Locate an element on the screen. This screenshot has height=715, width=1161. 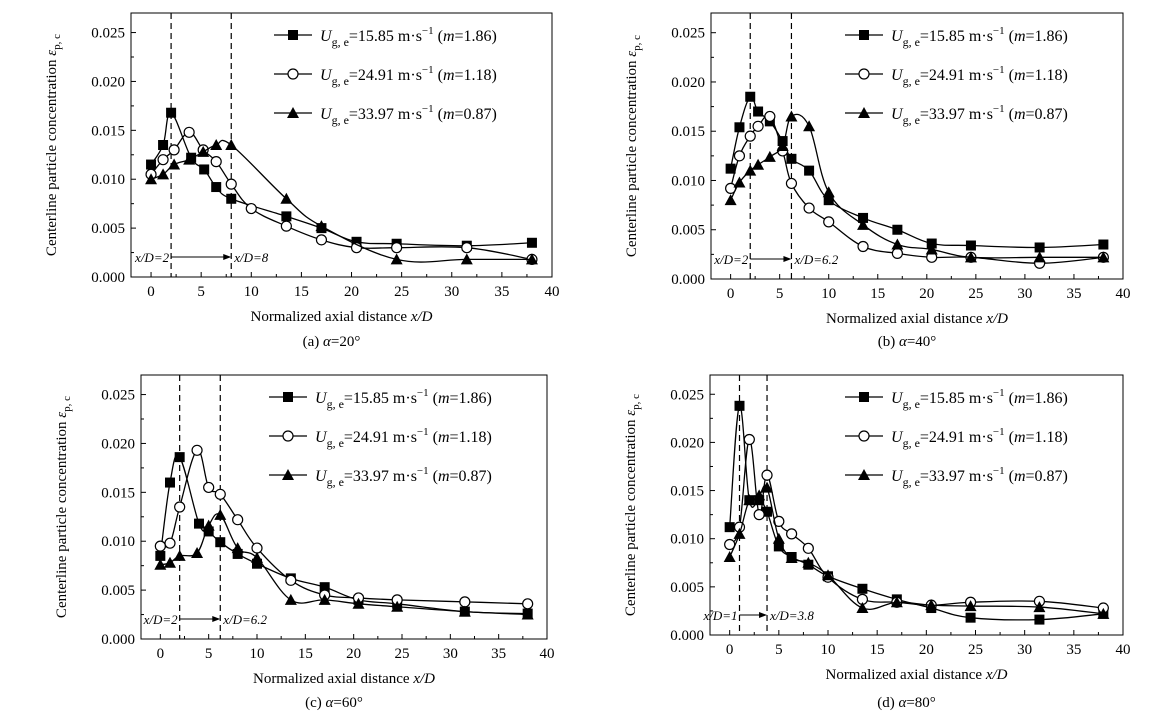
panel-caption: (a) α=20° is located at coordinates (332, 342).